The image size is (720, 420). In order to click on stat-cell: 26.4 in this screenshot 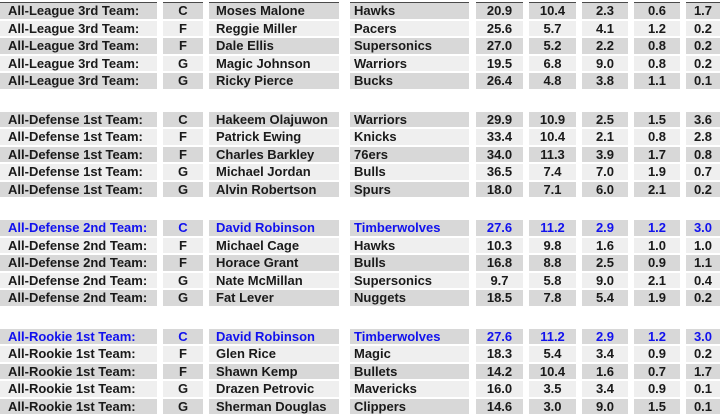, I will do `click(499, 81)`.